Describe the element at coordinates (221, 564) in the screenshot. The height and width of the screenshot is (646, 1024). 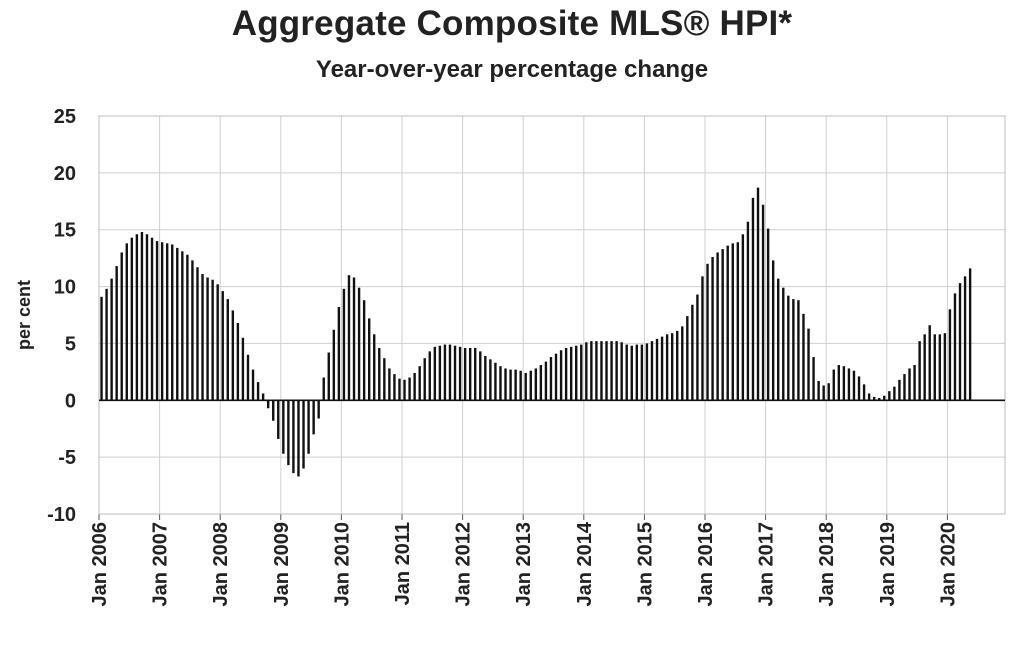
I see `x-tick-label: Jan 2008` at that location.